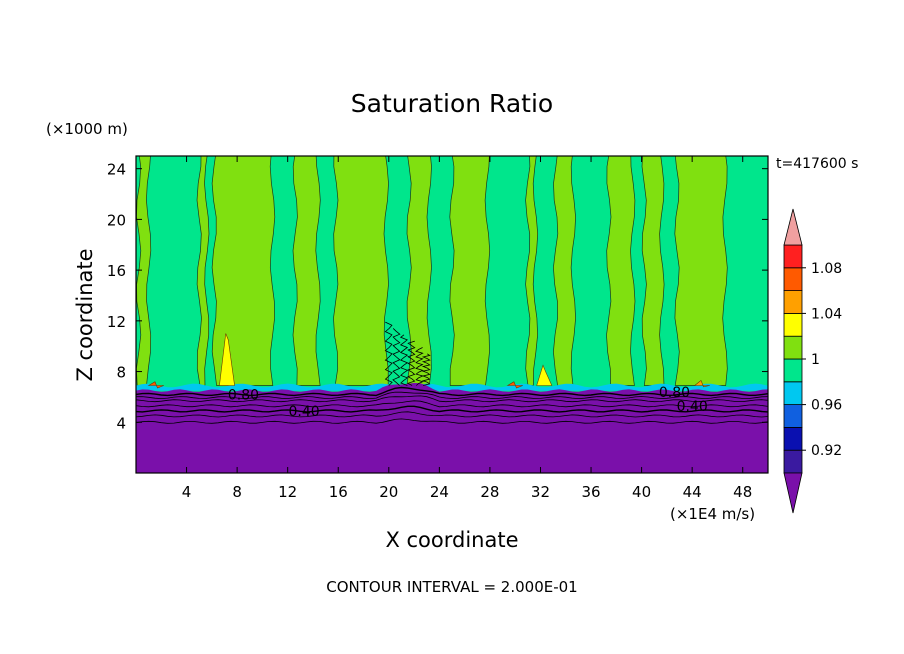 Image resolution: width=904 pixels, height=654 pixels. I want to click on colorbar-tick-label: 1.04, so click(826, 314).